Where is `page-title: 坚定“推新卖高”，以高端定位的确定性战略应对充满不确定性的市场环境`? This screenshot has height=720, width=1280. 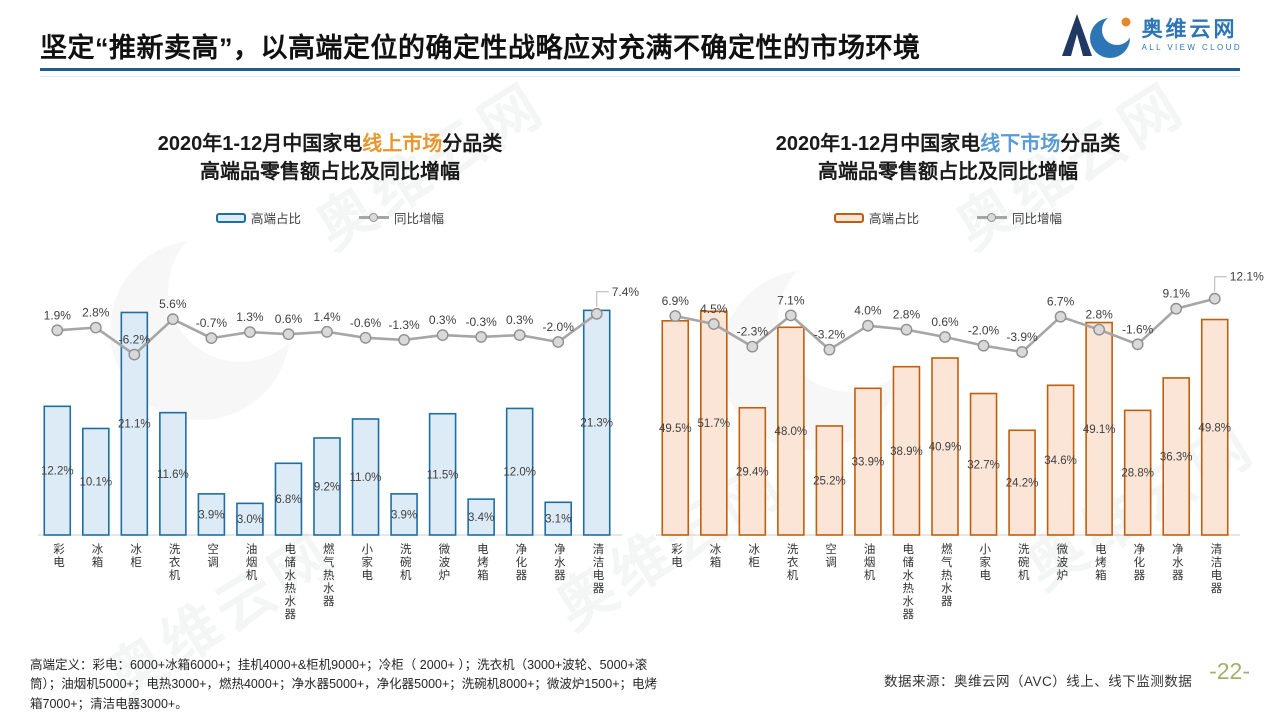 page-title: 坚定“推新卖高”，以高端定位的确定性战略应对充满不确定性的市场环境 is located at coordinates (480, 48).